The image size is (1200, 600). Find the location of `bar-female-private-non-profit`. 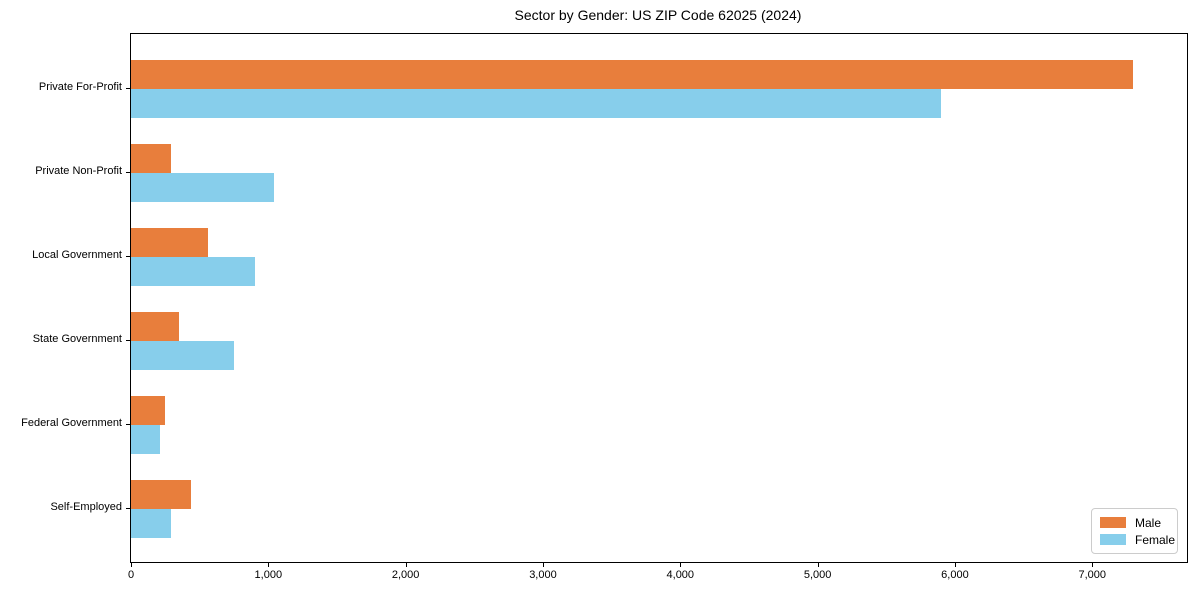

bar-female-private-non-profit is located at coordinates (202, 187).